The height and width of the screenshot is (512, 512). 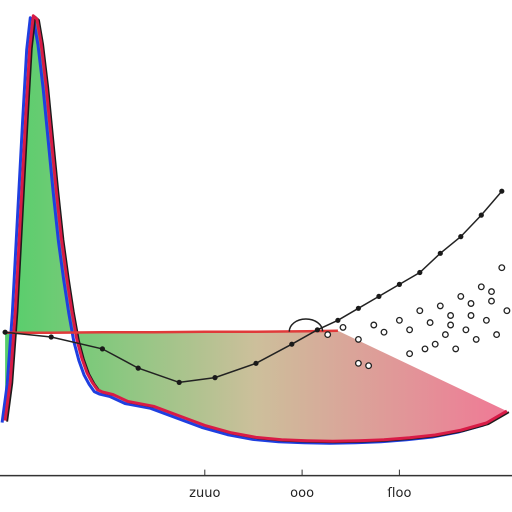 What do you see at coordinates (399, 493) in the screenshot?
I see `x-tick-label: ſloo` at bounding box center [399, 493].